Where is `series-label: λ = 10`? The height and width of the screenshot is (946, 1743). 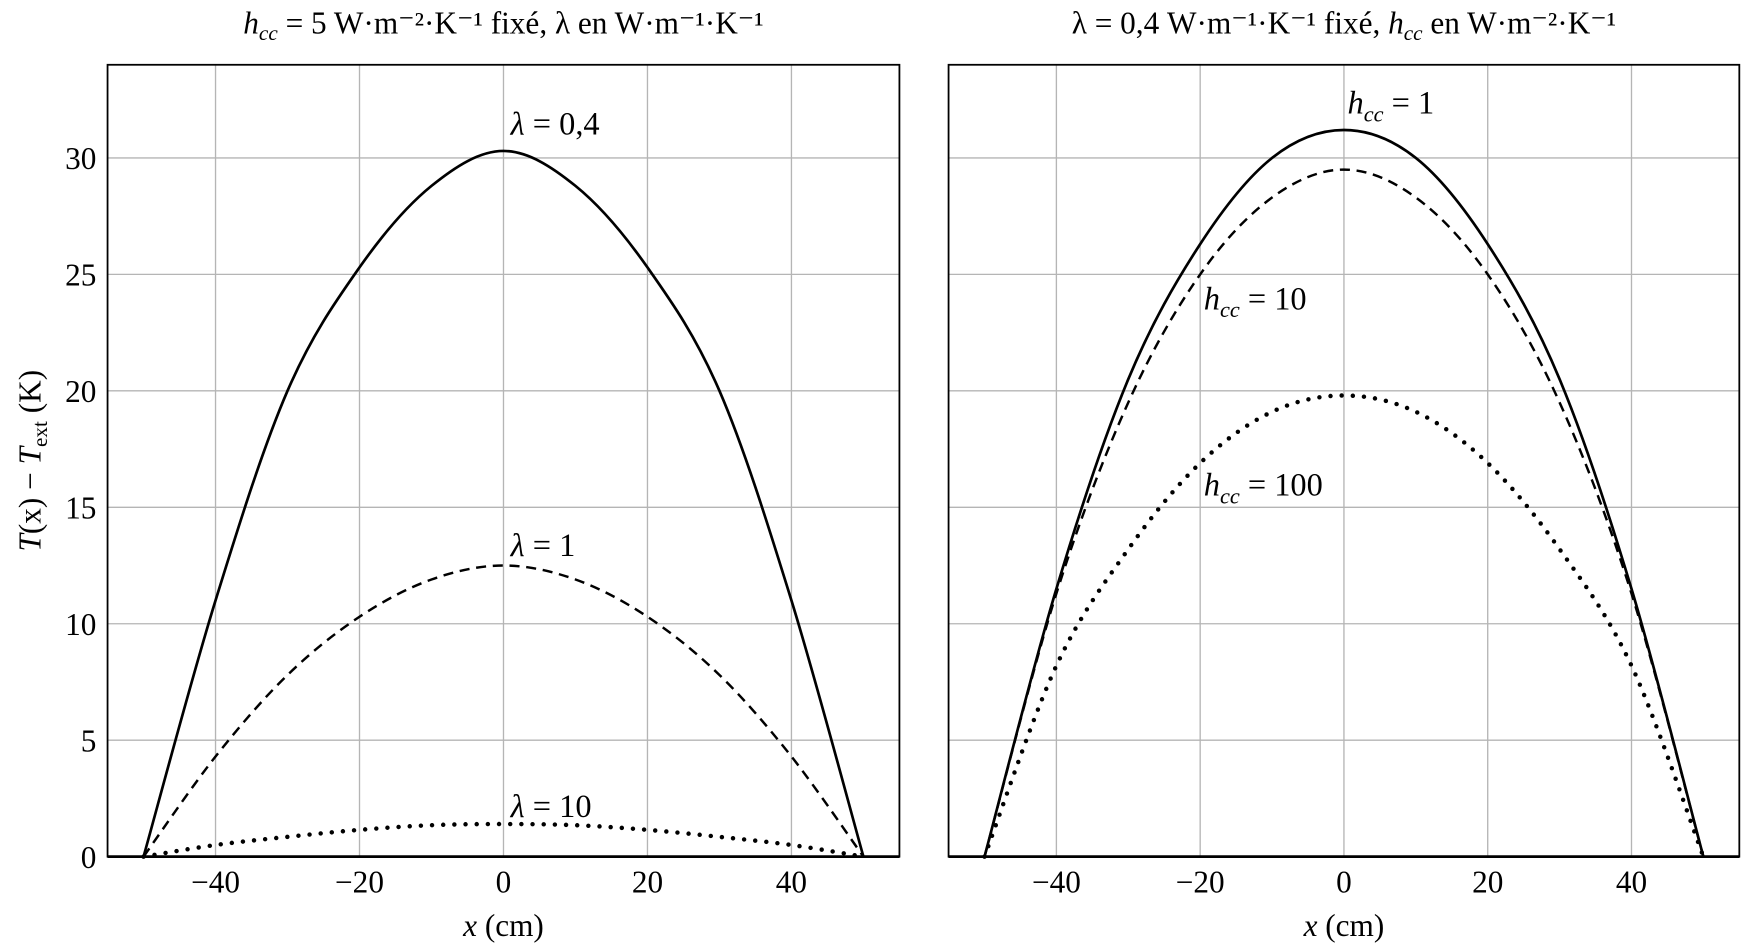
series-label: λ = 10 is located at coordinates (551, 807).